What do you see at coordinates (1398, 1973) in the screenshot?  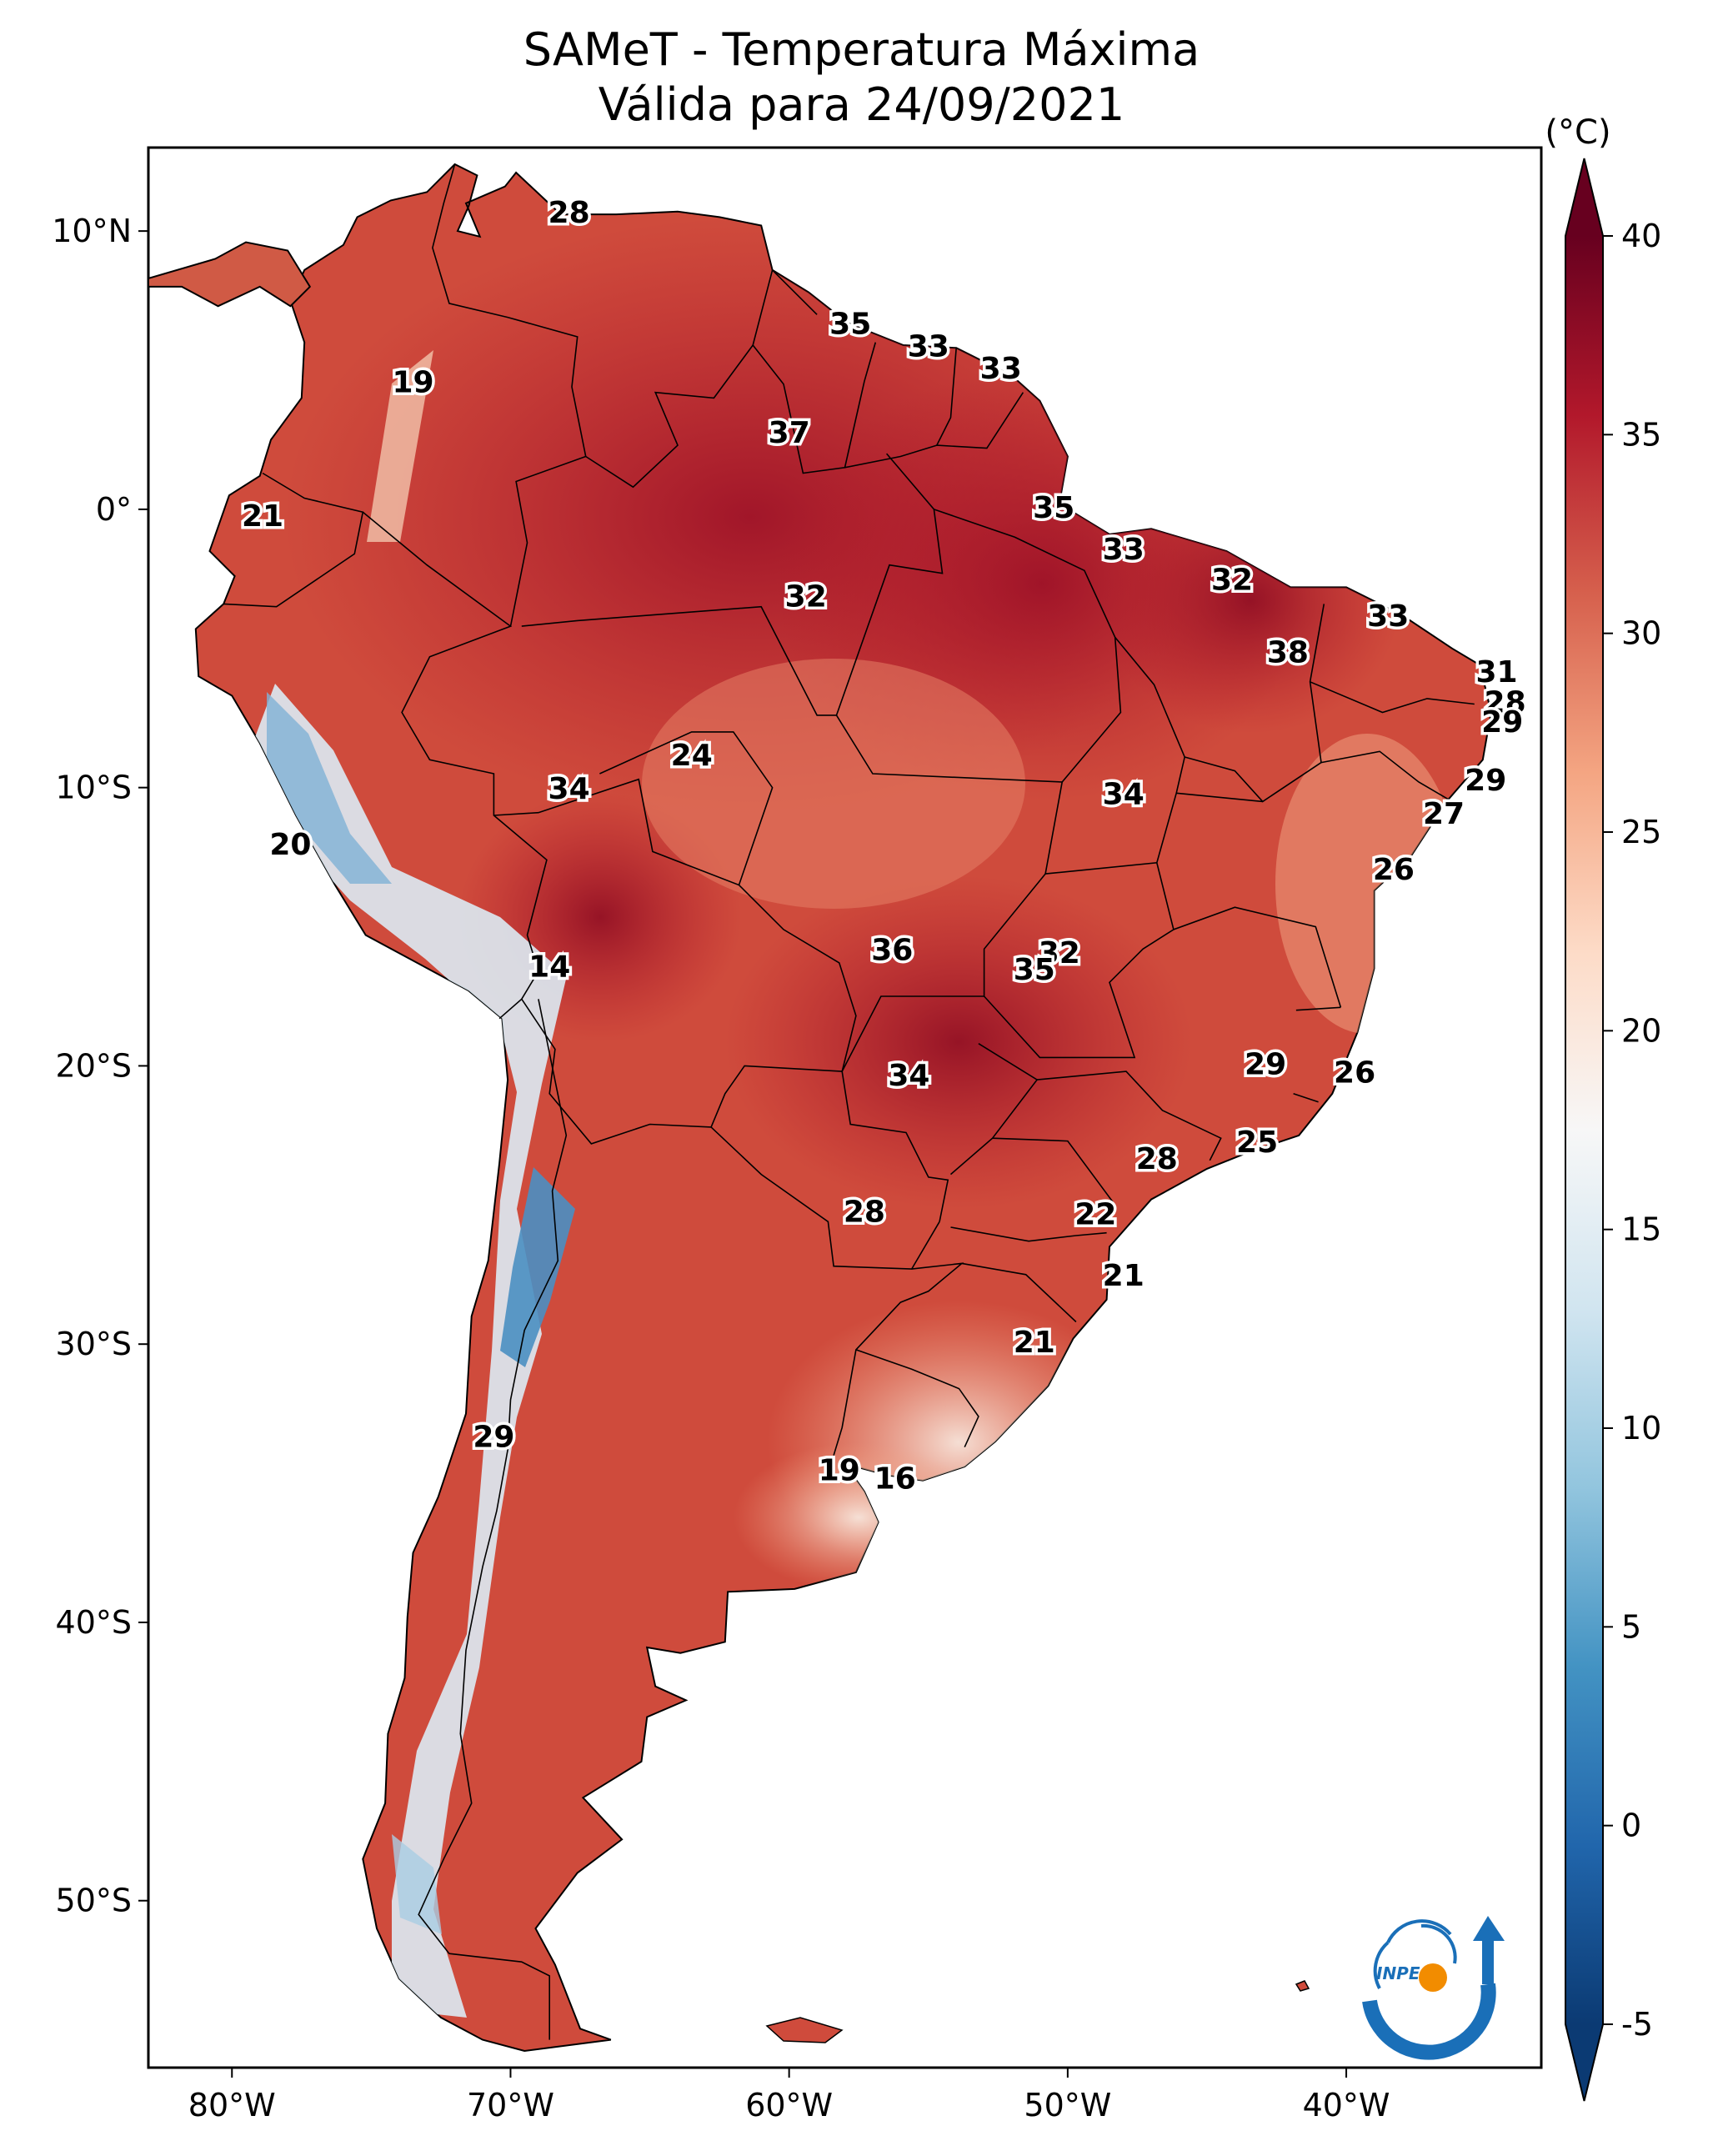 I see `logo-text: INPE` at bounding box center [1398, 1973].